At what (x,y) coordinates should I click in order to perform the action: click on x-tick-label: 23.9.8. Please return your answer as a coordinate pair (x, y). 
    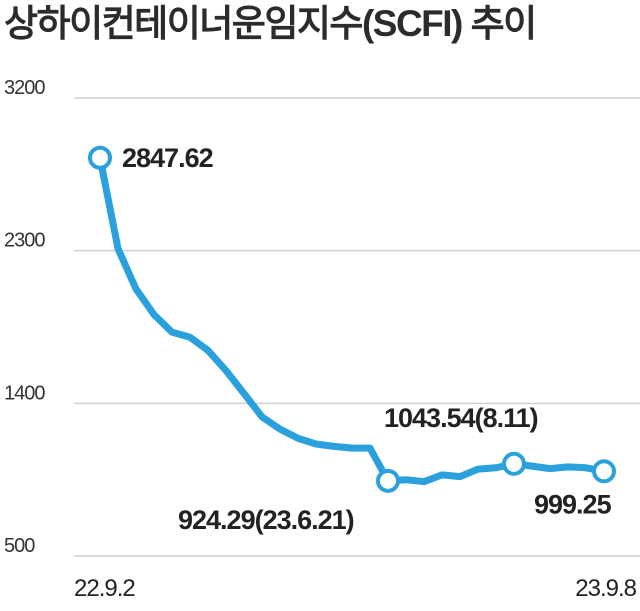
    Looking at the image, I should click on (605, 588).